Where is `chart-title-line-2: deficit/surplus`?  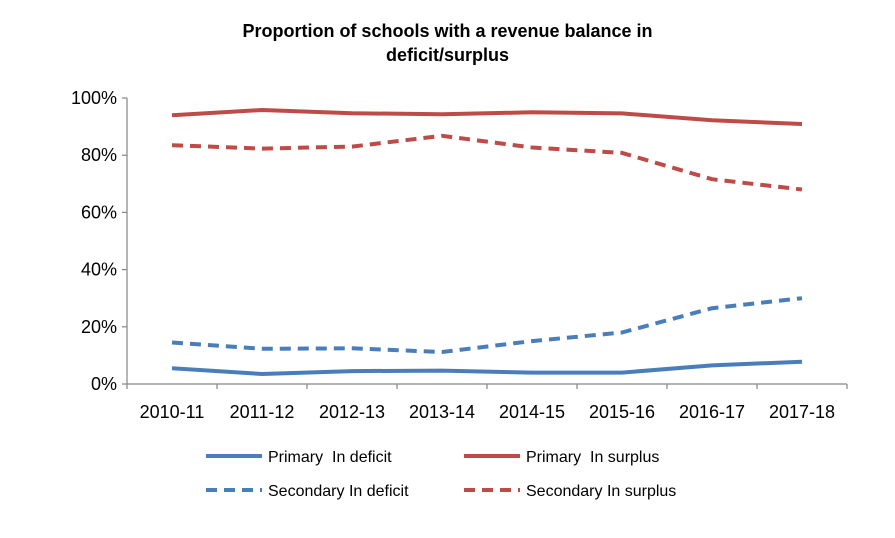 chart-title-line-2: deficit/surplus is located at coordinates (447, 55).